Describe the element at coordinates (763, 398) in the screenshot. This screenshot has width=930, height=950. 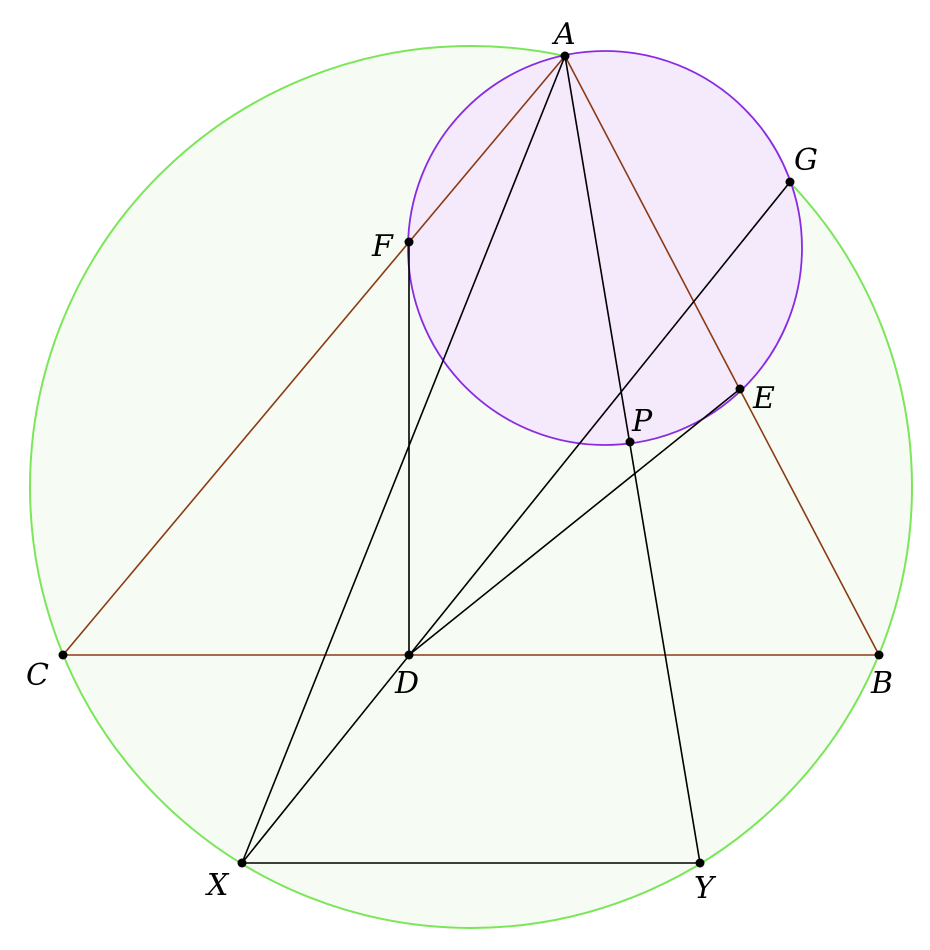
I see `label-e: E` at that location.